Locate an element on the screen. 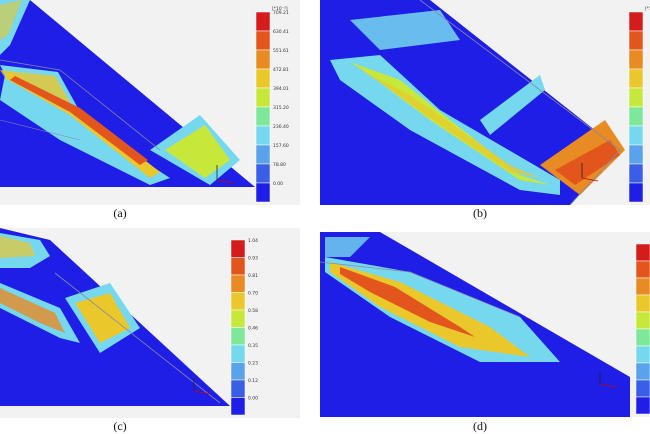  legend-tick-label: 236.40 is located at coordinates (281, 127).